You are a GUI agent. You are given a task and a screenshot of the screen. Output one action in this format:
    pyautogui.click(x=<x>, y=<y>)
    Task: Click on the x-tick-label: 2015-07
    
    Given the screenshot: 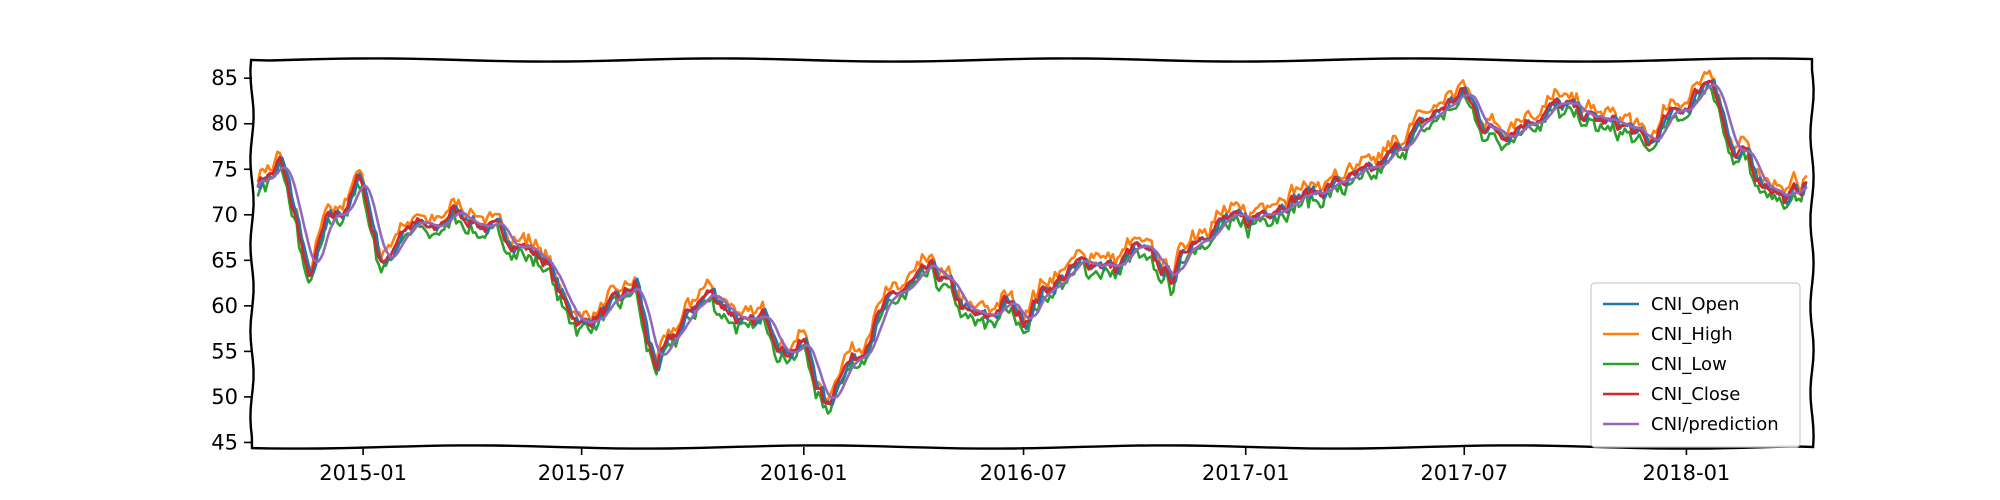 What is the action you would take?
    pyautogui.click(x=582, y=473)
    